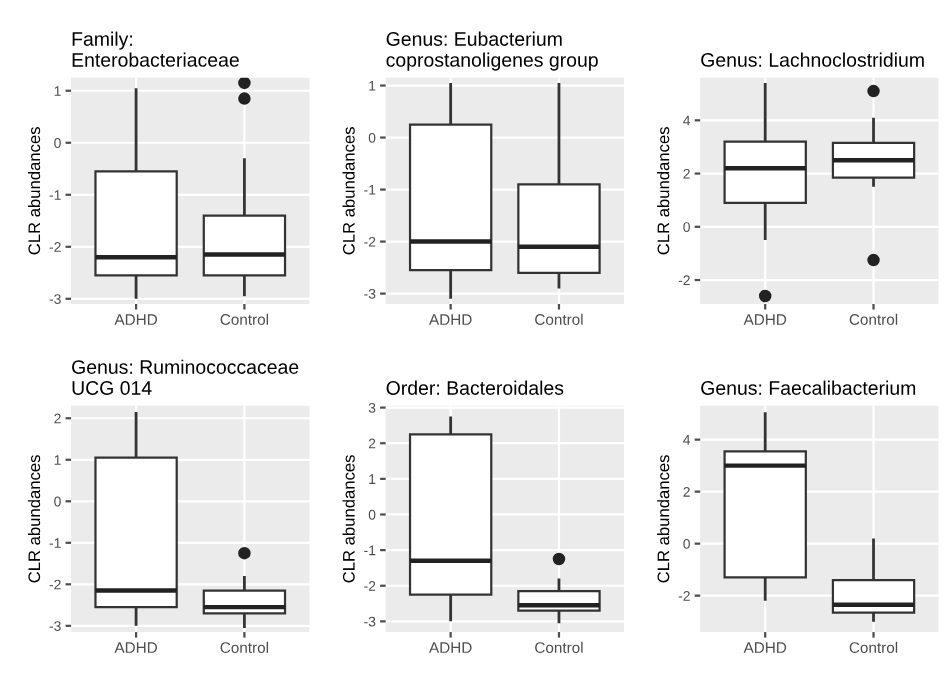  What do you see at coordinates (185, 377) in the screenshot?
I see `chart-title: Genus: Ruminococcaceae UCG 014` at bounding box center [185, 377].